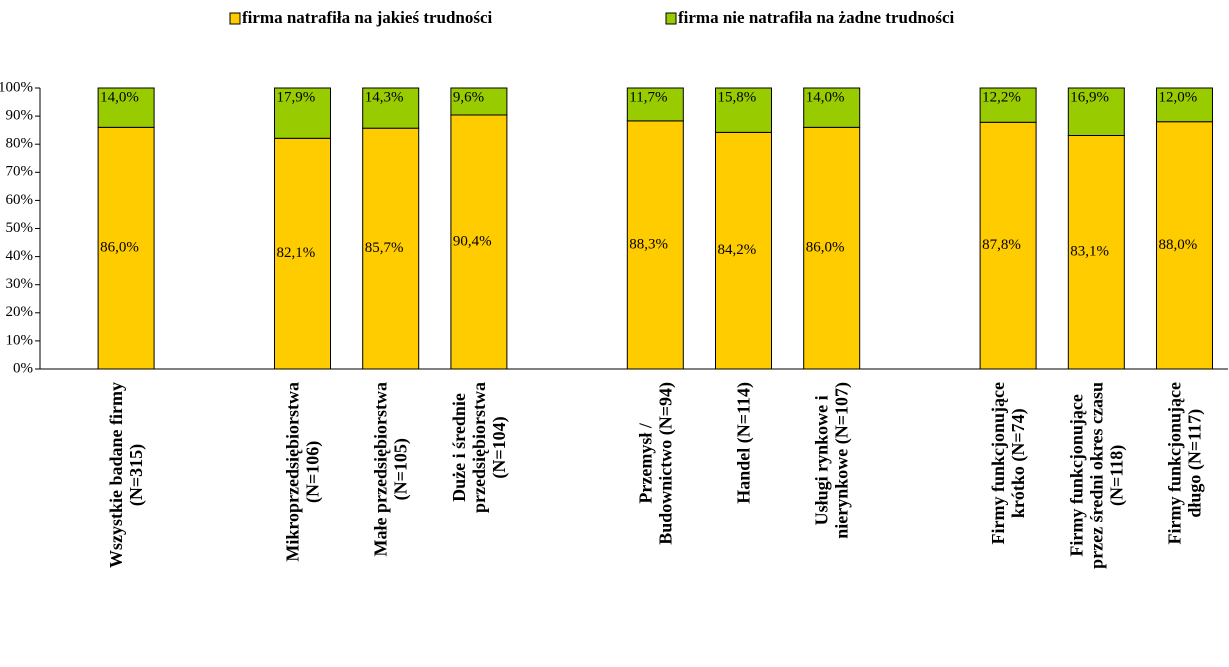 The image size is (1229, 667). What do you see at coordinates (384, 248) in the screenshot?
I see `value-label: 85,7%` at bounding box center [384, 248].